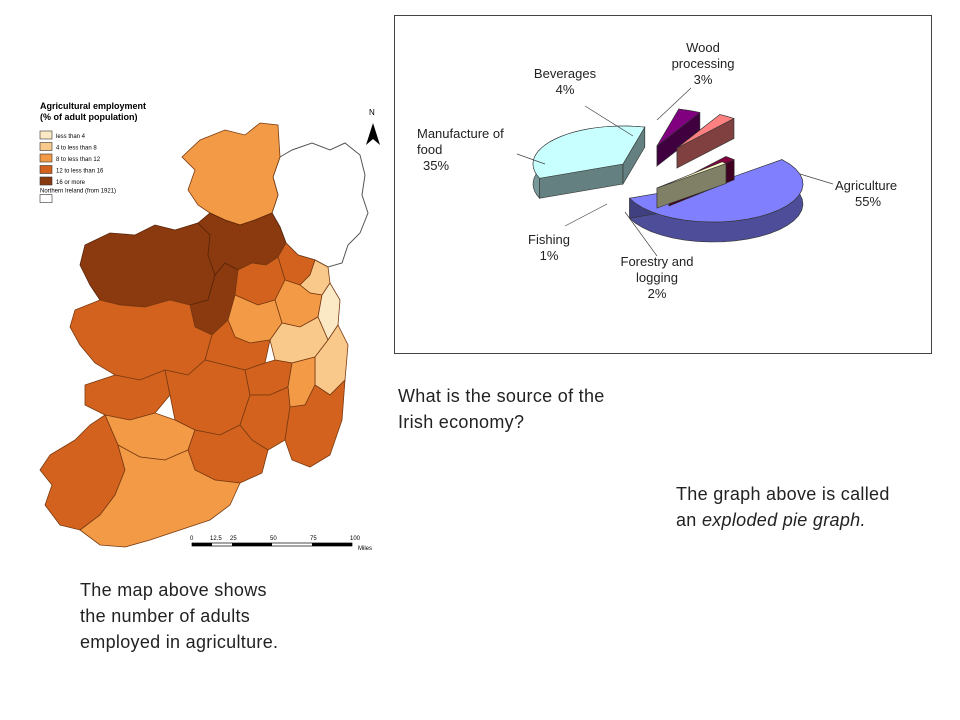  Describe the element at coordinates (273, 539) in the screenshot. I see `scale-tick-label: 50` at that location.